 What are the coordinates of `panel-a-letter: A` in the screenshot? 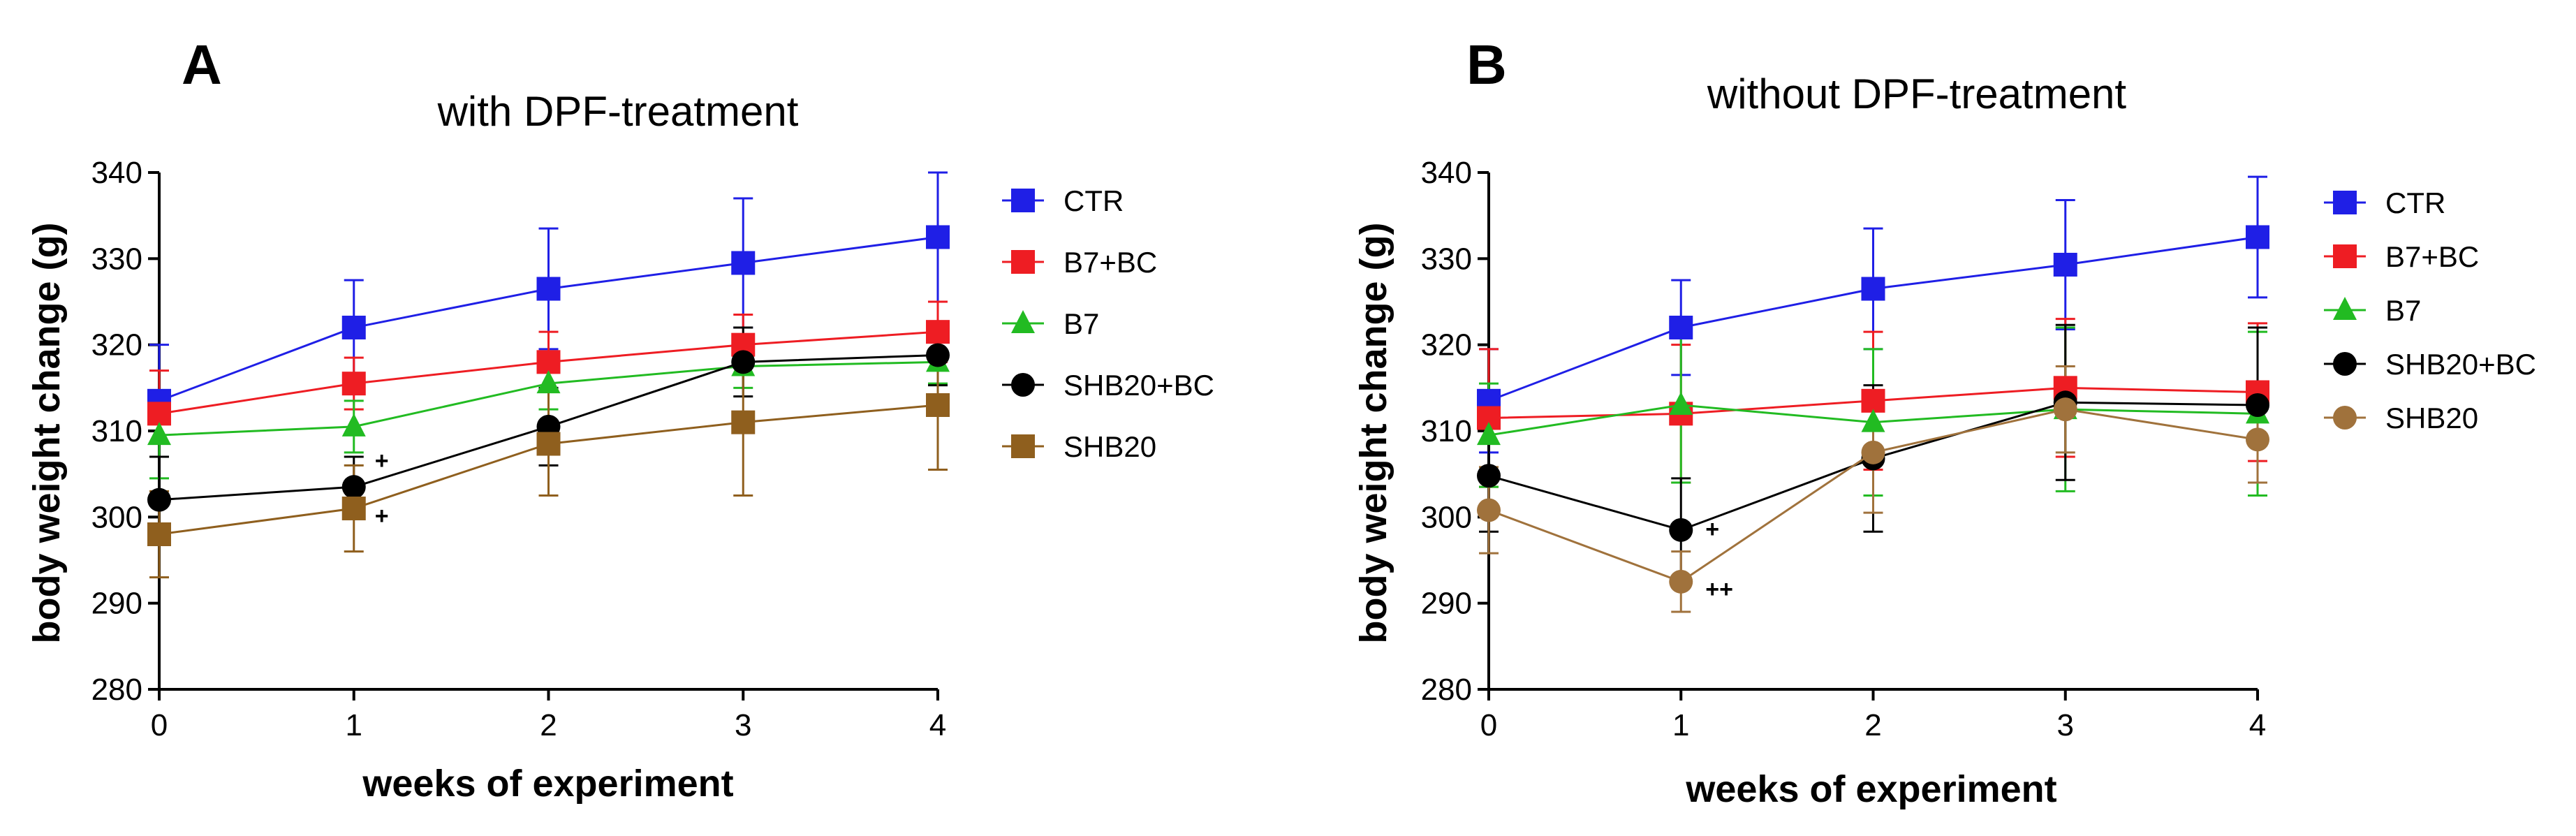 It's located at (202, 65).